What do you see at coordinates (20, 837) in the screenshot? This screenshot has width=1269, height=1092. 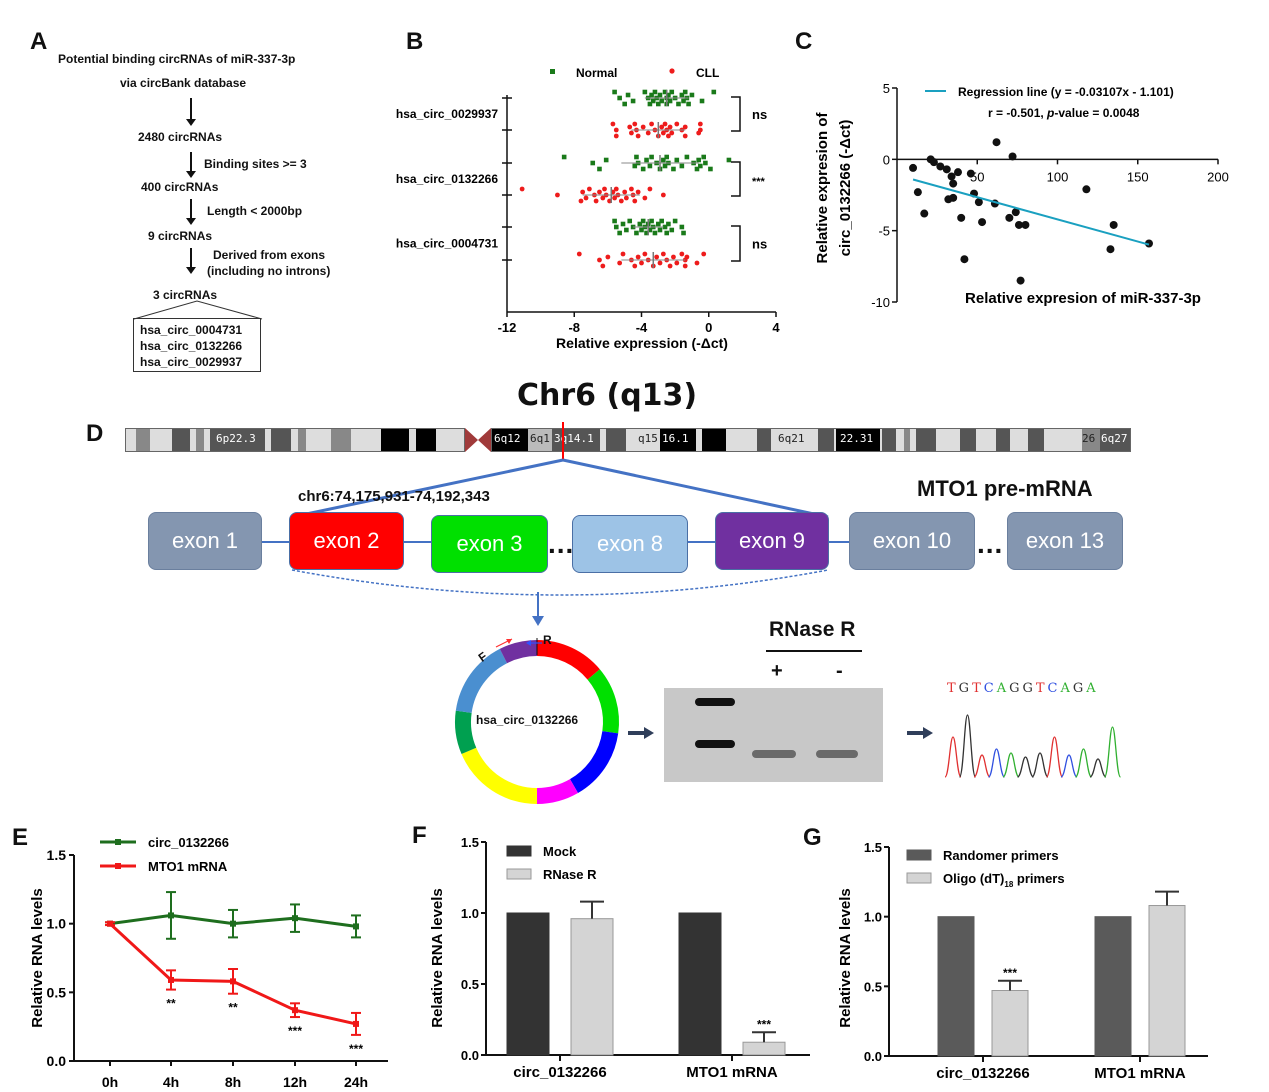 I see `panel-letter-e: E` at bounding box center [20, 837].